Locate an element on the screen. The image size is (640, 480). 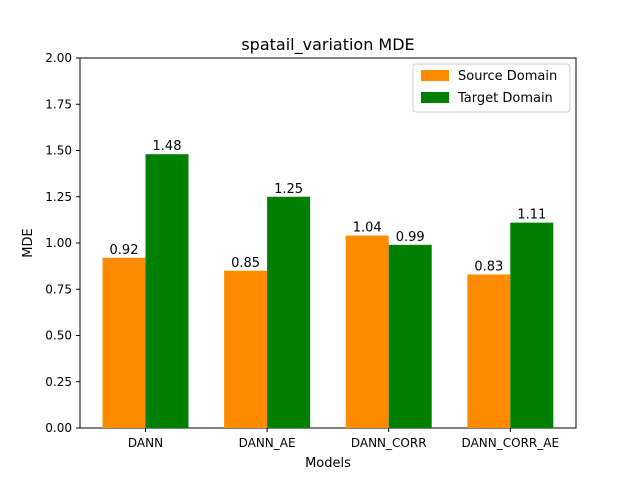
data-label: 1.48 is located at coordinates (167, 146).